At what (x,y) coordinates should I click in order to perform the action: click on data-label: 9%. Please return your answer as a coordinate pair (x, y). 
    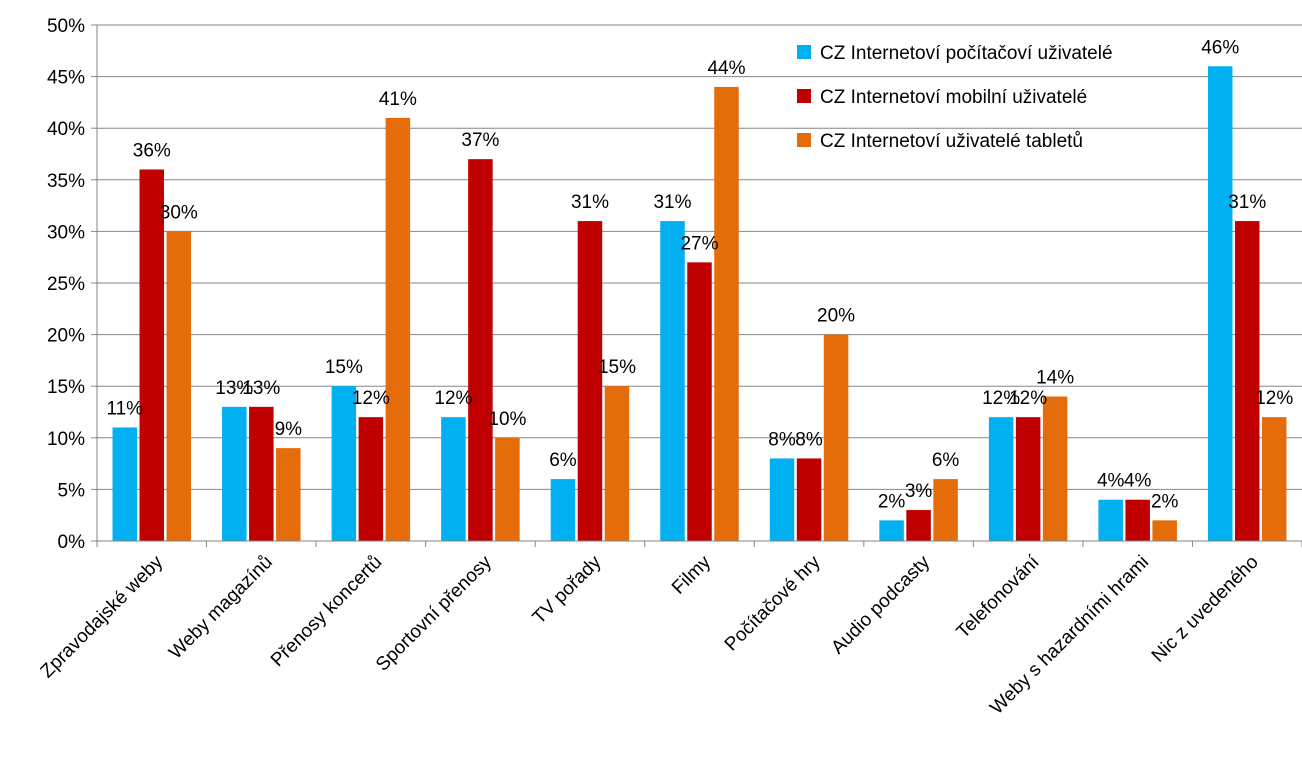
    Looking at the image, I should click on (289, 429).